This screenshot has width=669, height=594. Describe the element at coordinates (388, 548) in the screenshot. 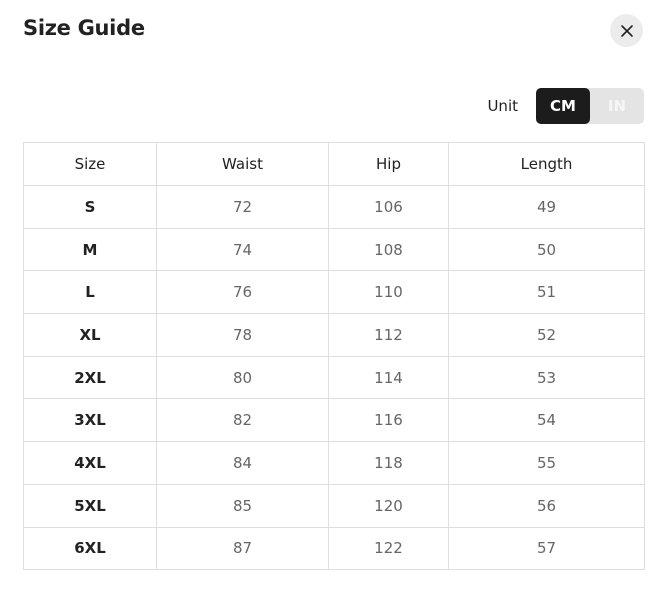

I see `cell-hip: 122` at that location.